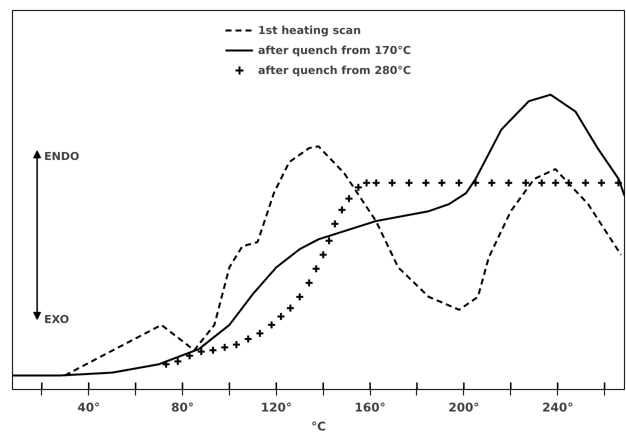 The width and height of the screenshot is (626, 436). What do you see at coordinates (57, 319) in the screenshot?
I see `annotation: EXO` at bounding box center [57, 319].